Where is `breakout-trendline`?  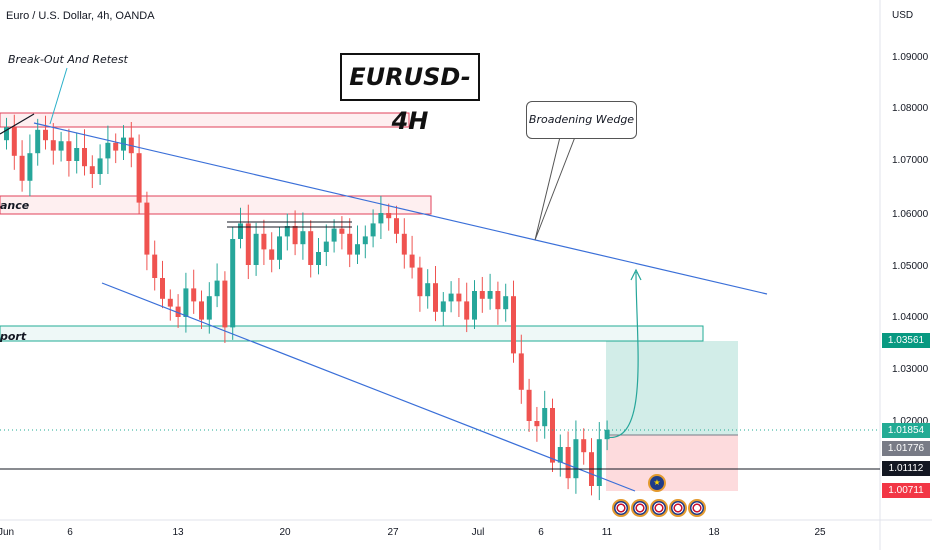
breakout-trendline is located at coordinates (17, 124).